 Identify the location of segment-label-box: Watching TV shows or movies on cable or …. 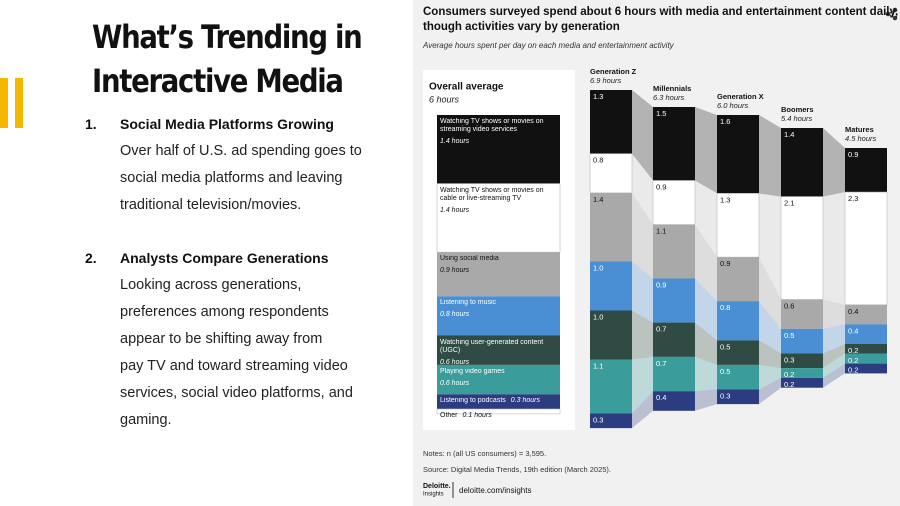
(498, 201).